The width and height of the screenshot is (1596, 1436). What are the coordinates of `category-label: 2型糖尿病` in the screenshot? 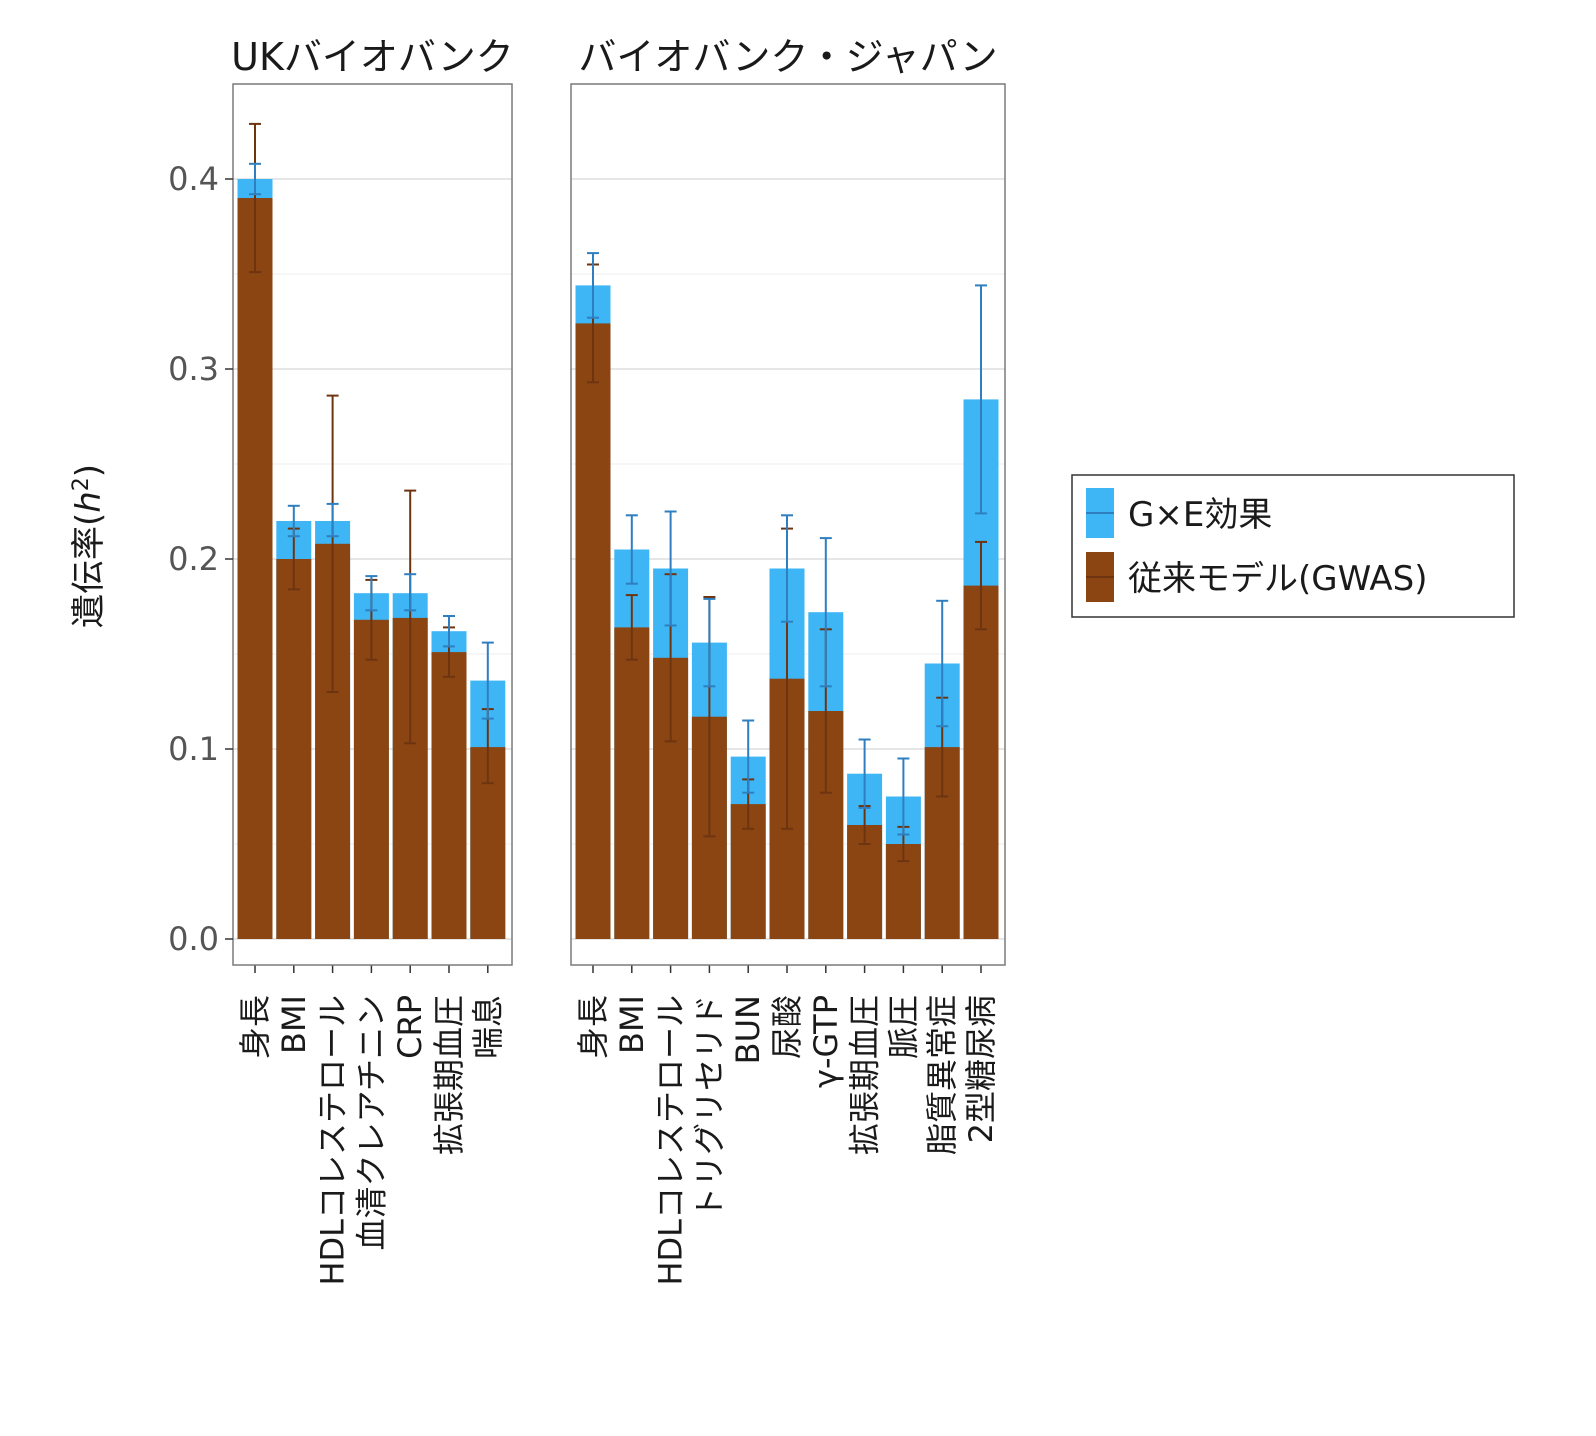 It's located at (981, 1069).